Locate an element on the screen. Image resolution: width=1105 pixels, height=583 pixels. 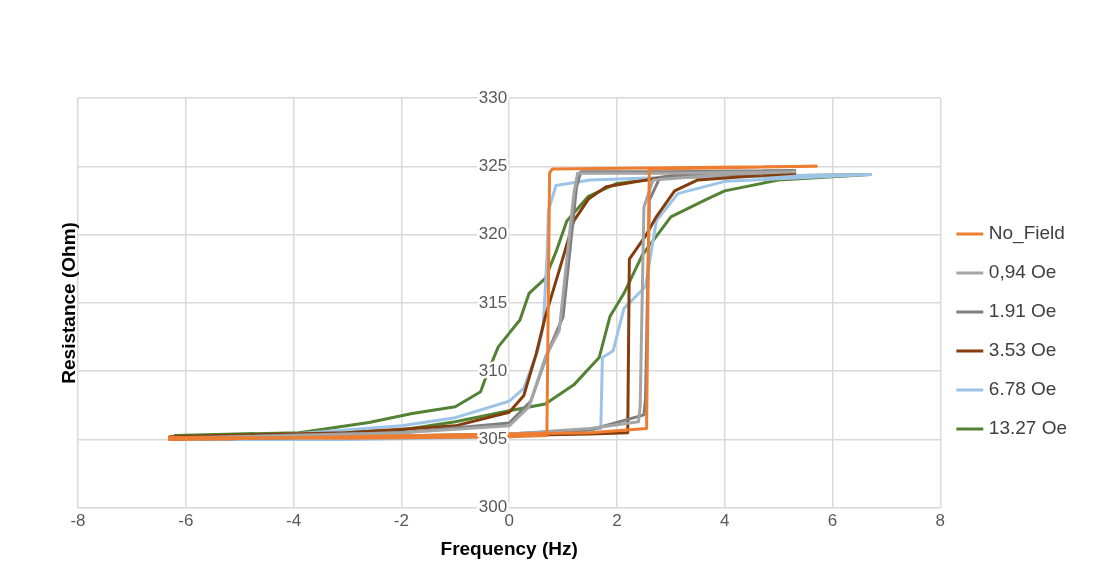
x-tick-label: 4 is located at coordinates (725, 520).